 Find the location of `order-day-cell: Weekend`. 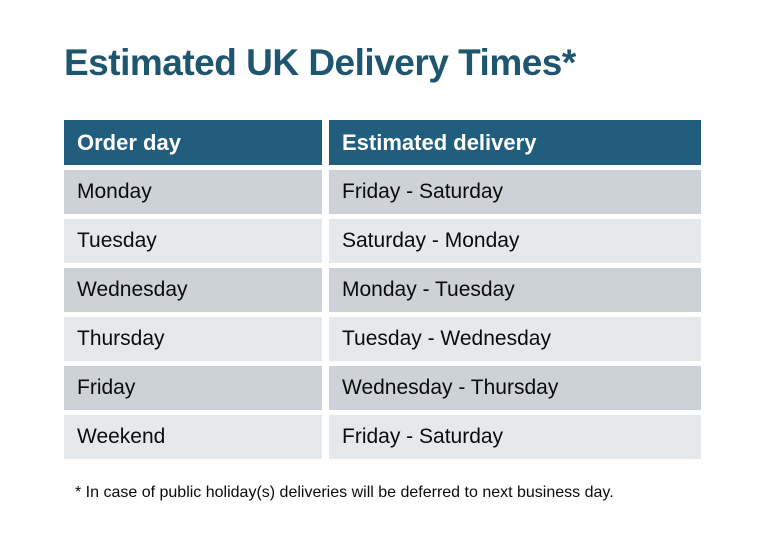

order-day-cell: Weekend is located at coordinates (193, 437).